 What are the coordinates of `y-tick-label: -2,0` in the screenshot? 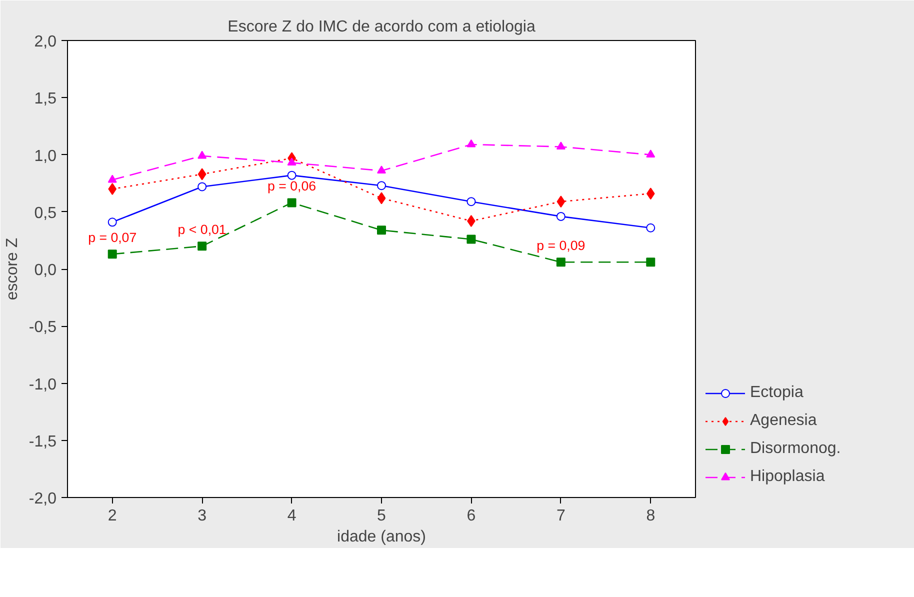 It's located at (42, 499).